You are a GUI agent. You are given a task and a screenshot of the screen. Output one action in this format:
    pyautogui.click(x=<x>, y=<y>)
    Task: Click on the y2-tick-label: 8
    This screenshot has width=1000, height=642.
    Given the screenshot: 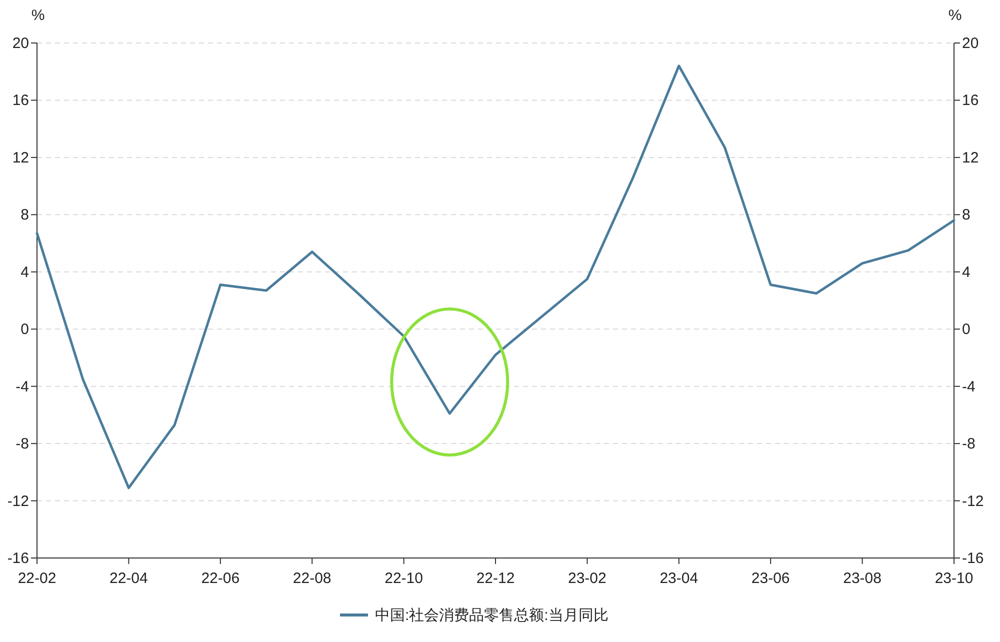 What is the action you would take?
    pyautogui.click(x=966, y=215)
    